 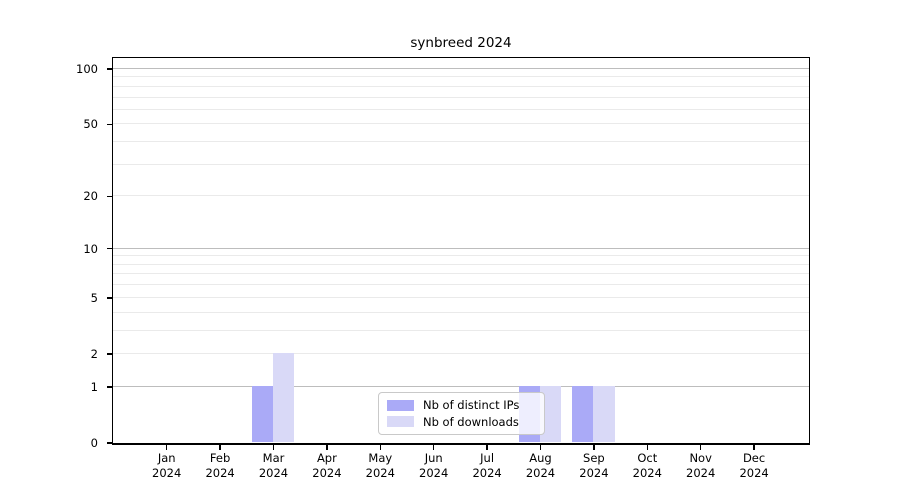 What do you see at coordinates (284, 398) in the screenshot?
I see `bar-nb-of-downloads-mar` at bounding box center [284, 398].